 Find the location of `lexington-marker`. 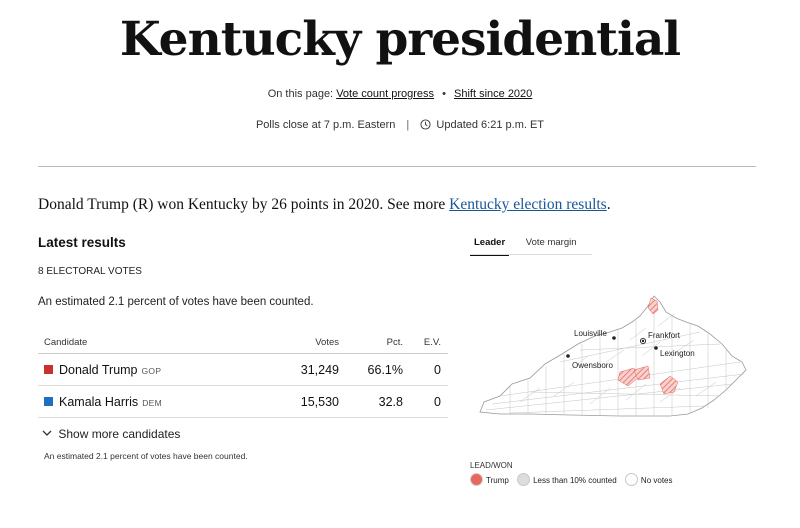

lexington-marker is located at coordinates (656, 348).